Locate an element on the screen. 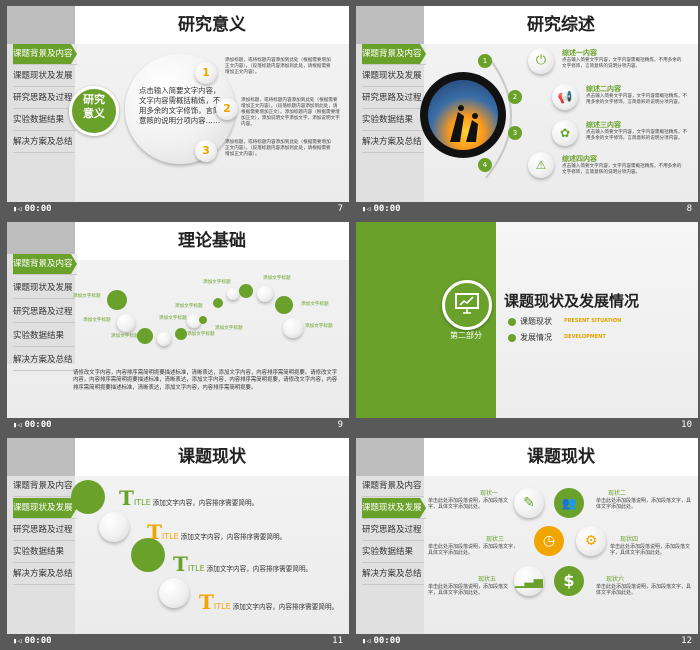 This screenshot has height=650, width=700. item-head: 综述一内容 is located at coordinates (579, 53).